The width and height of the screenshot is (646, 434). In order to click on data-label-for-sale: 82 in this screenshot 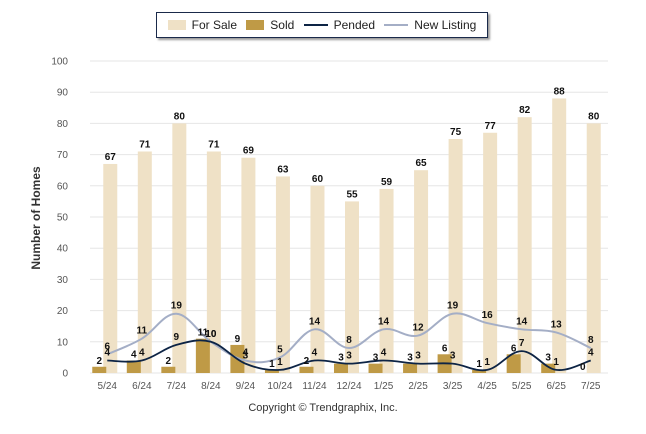, I will do `click(525, 110)`.